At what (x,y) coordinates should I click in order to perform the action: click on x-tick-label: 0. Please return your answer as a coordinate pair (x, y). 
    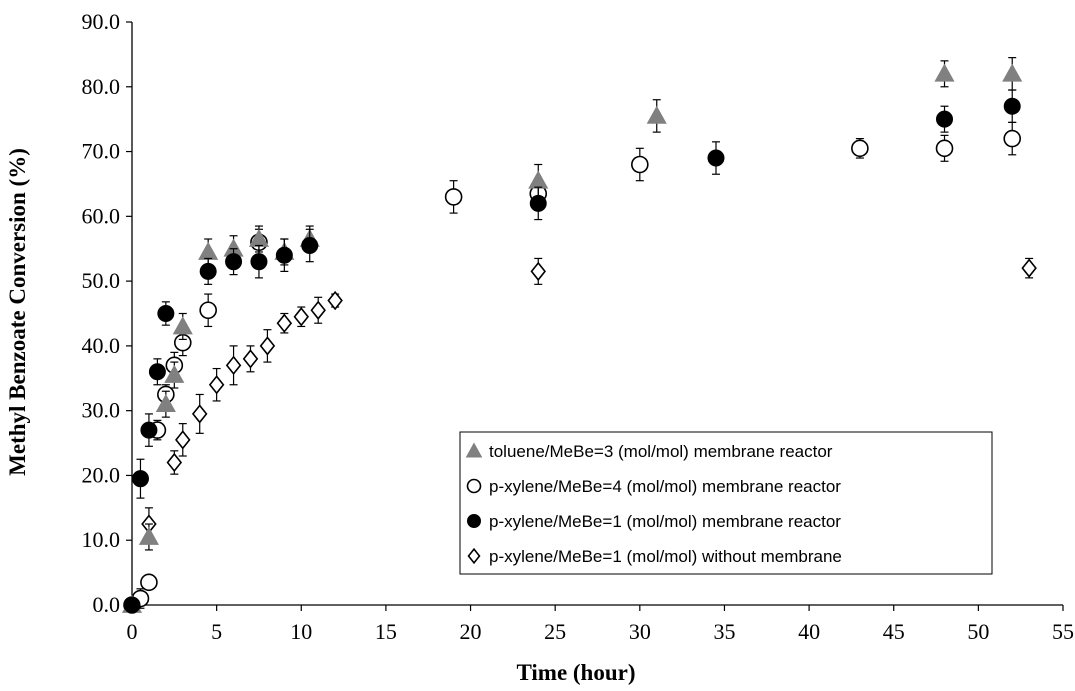
    Looking at the image, I should click on (132, 631).